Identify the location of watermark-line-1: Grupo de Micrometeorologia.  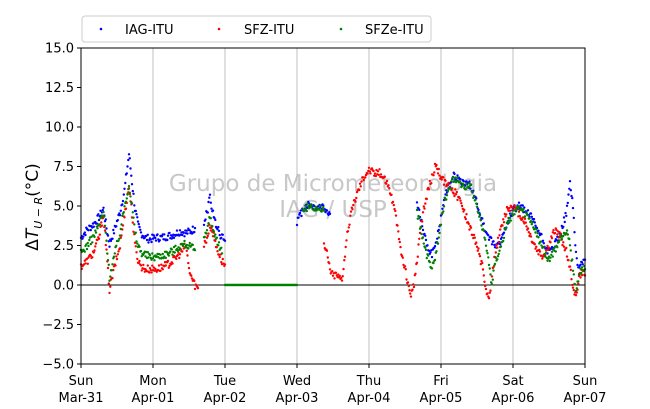
(333, 184).